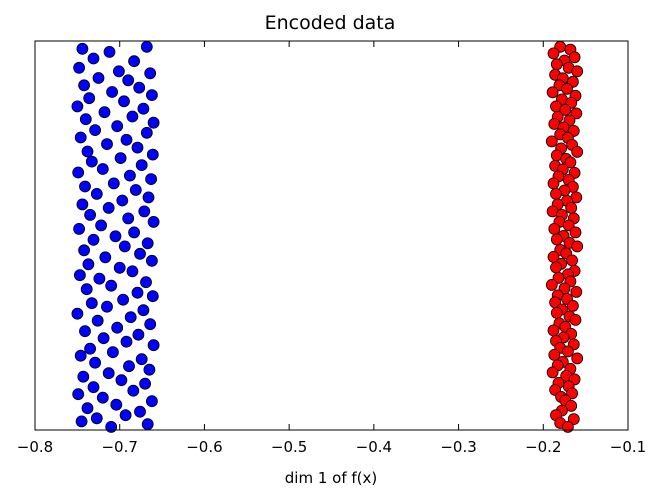  I want to click on x-tick-label-2: −0.7, so click(119, 447).